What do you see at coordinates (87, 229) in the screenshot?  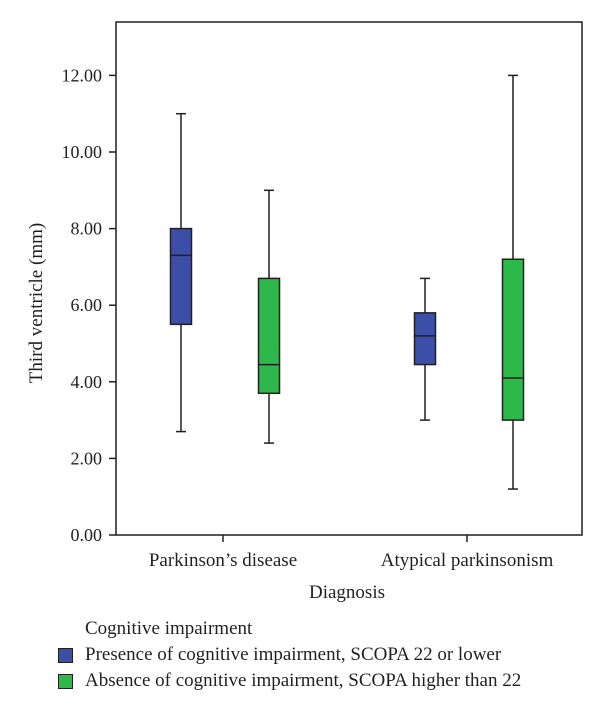 I see `y-tick-label: 8.00` at bounding box center [87, 229].